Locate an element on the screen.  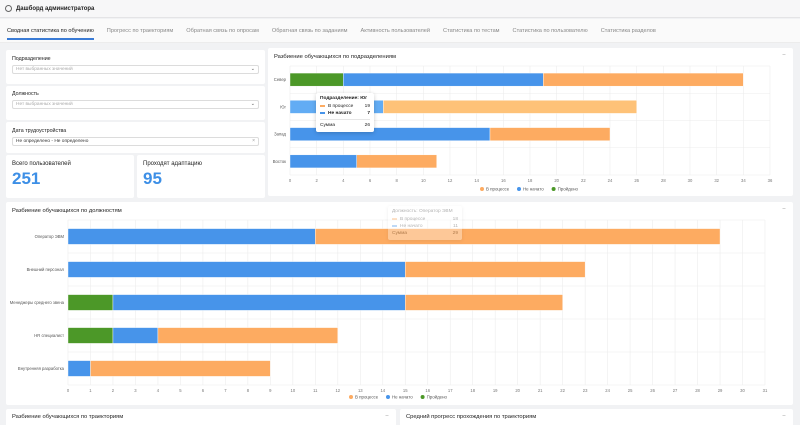
y-category-label: HR специалист is located at coordinates (49, 335).